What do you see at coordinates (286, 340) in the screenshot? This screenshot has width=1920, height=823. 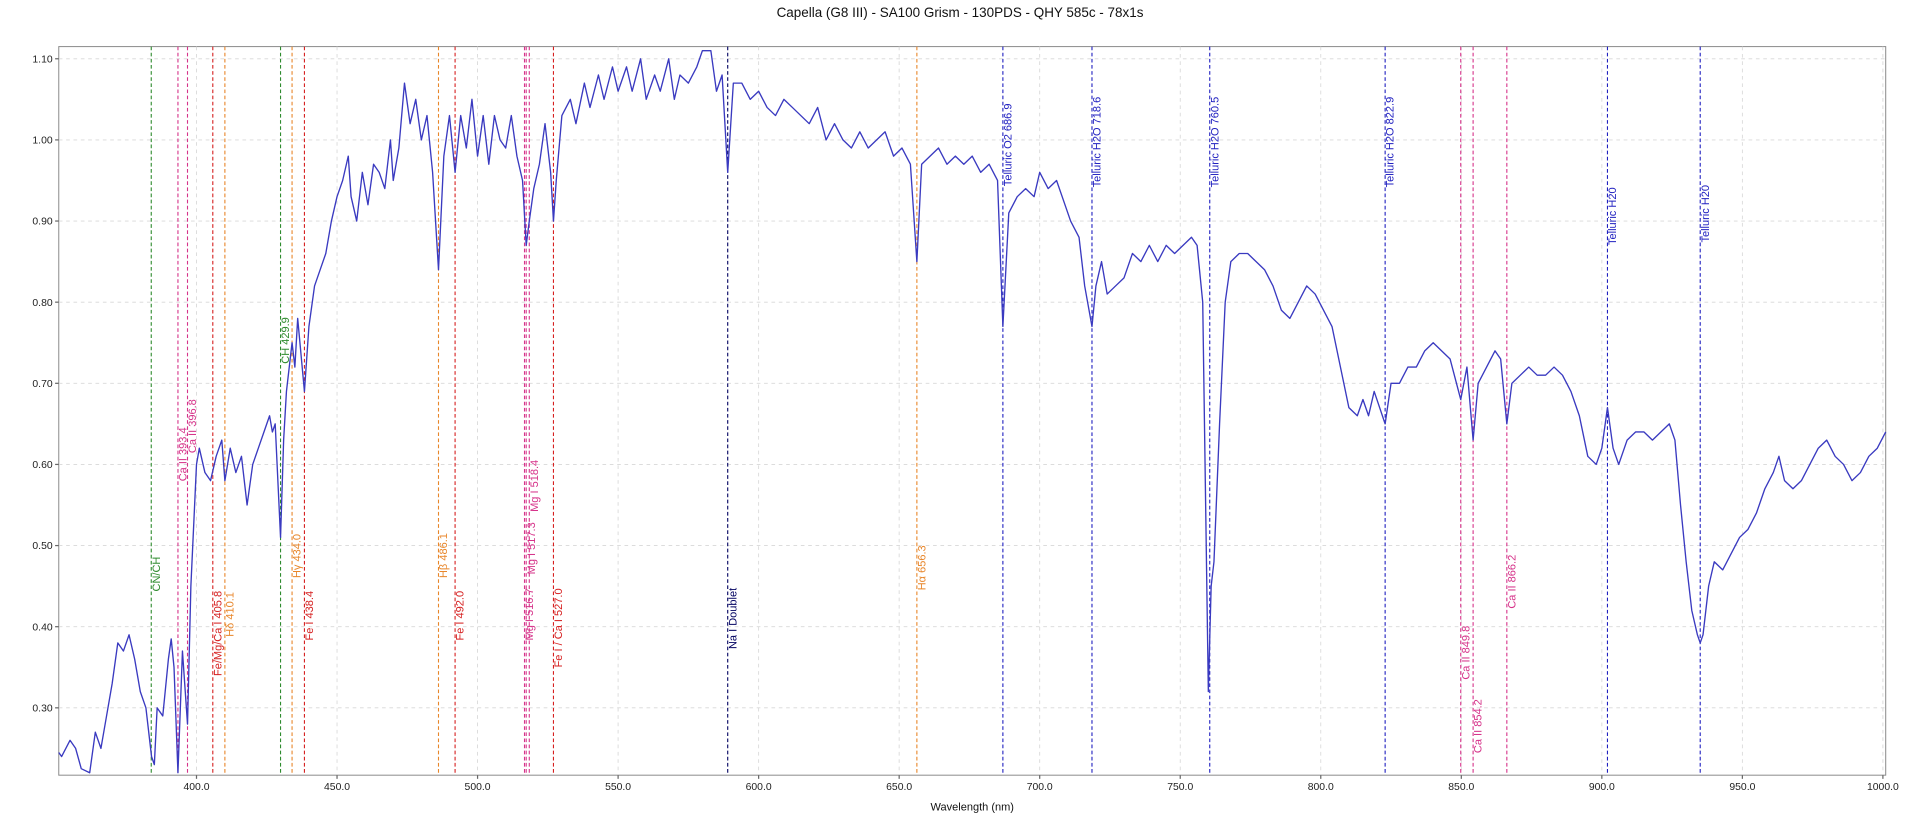 I see `reference-label: CH 429.9` at bounding box center [286, 340].